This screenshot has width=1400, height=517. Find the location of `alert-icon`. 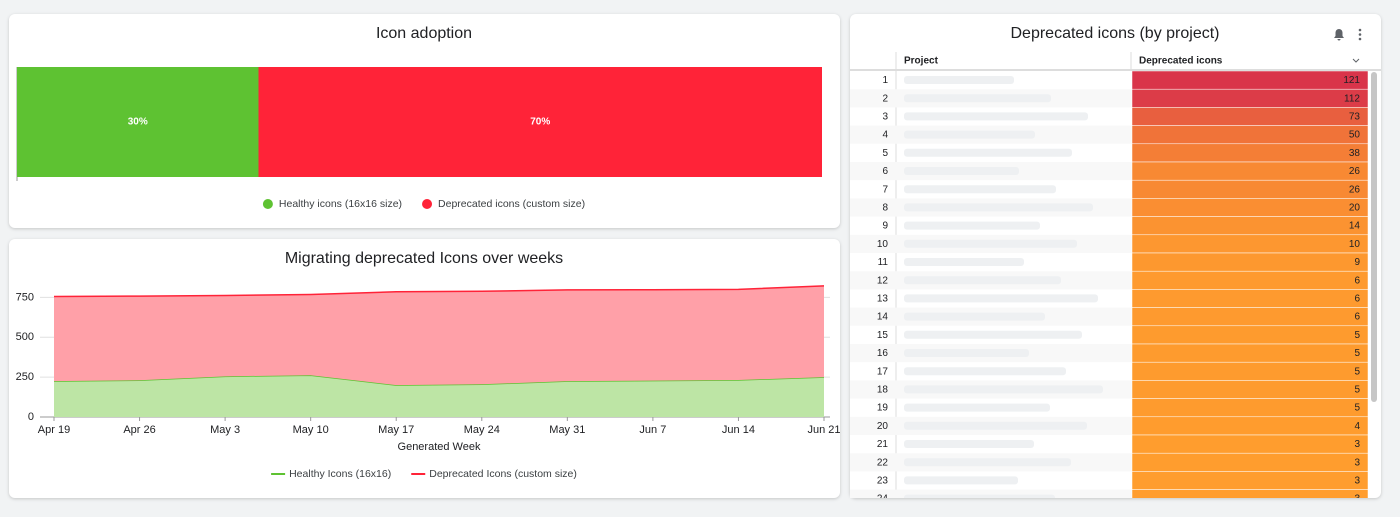

alert-icon is located at coordinates (1339, 35).